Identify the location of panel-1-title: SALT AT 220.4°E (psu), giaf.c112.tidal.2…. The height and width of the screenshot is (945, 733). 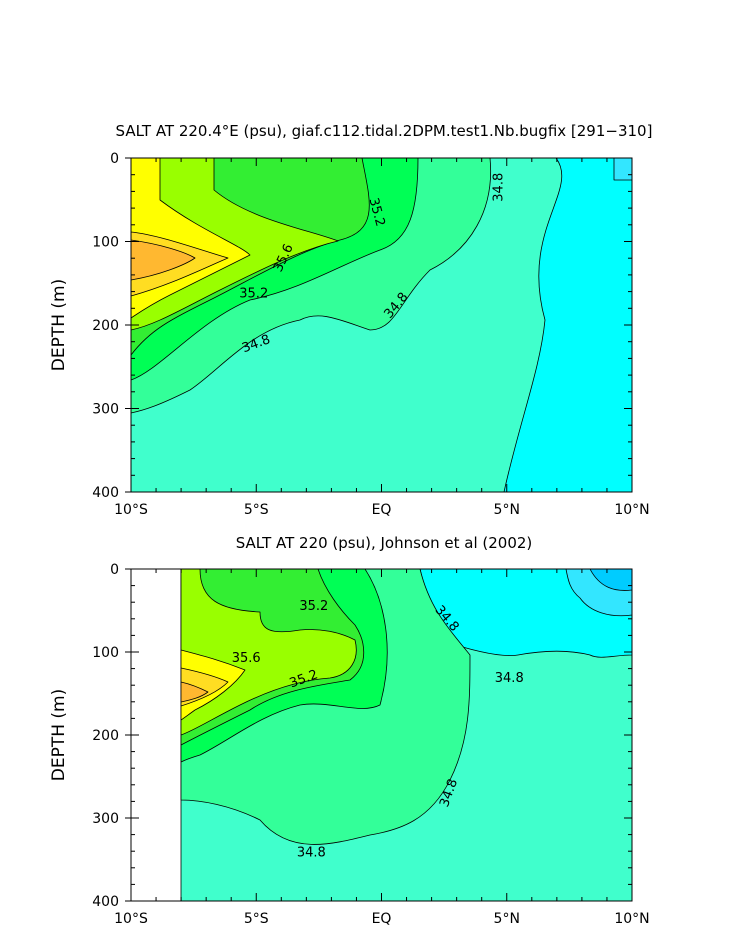
(384, 131).